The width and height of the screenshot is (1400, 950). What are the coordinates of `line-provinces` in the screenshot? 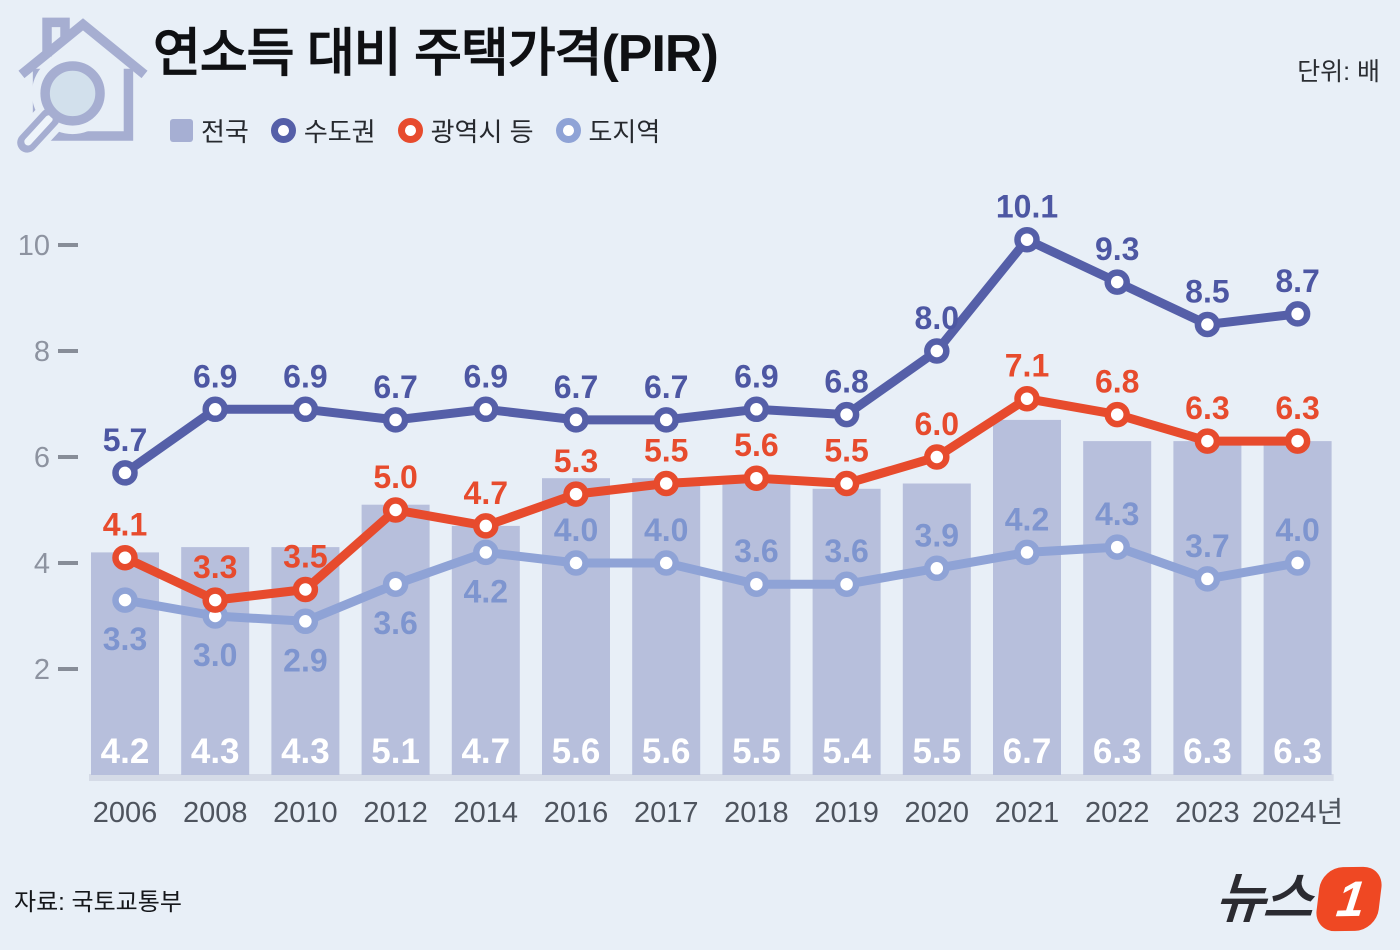 It's located at (711, 584).